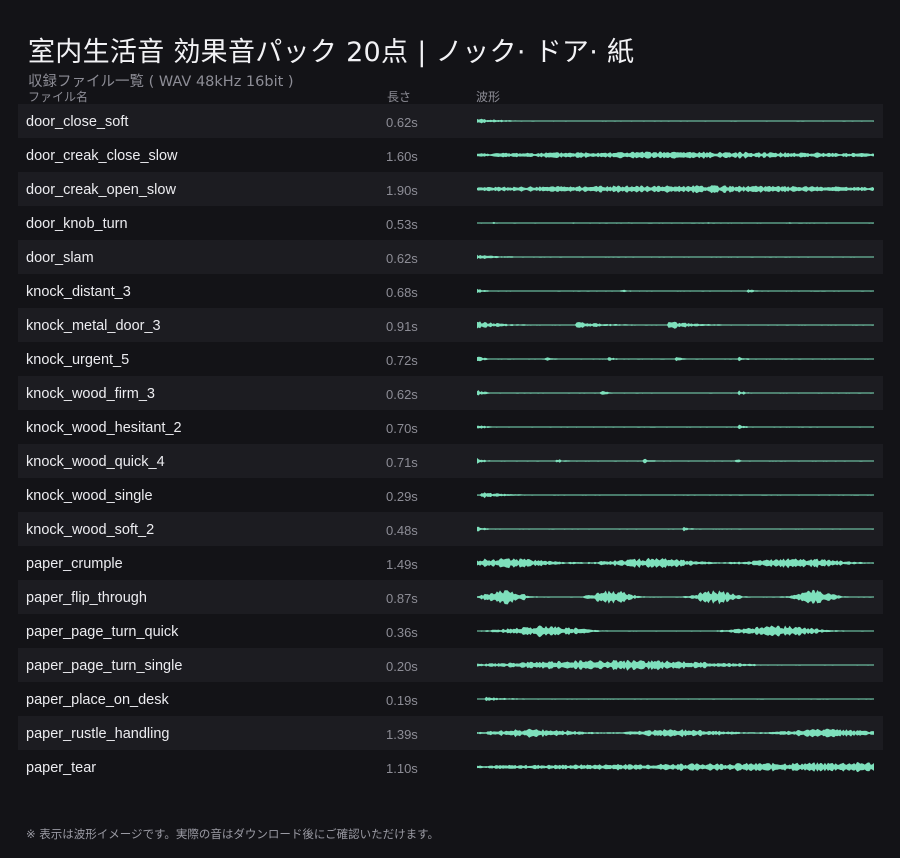 The image size is (900, 858). Describe the element at coordinates (402, 326) in the screenshot. I see `file-length: 0.91s` at that location.